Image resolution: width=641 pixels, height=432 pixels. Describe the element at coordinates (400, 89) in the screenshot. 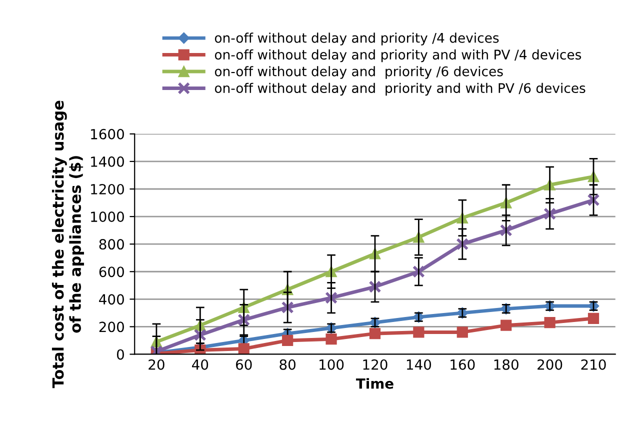

I see `legend-label: on-off without delay and priority and with PV /6 devices` at that location.